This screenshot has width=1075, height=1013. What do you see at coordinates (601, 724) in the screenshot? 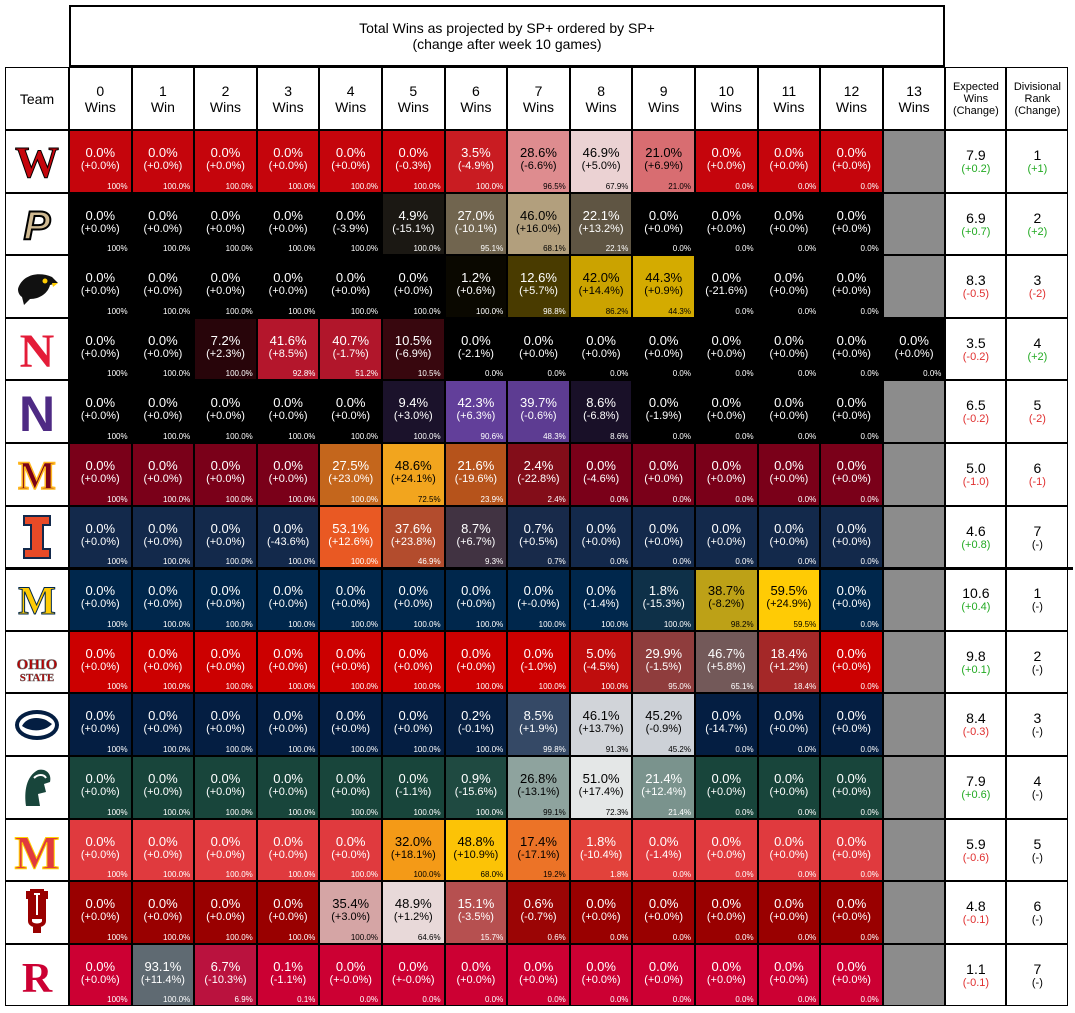
I see `win-probability-cell: 46.1% (+13.7%) 91.3%` at bounding box center [601, 724].